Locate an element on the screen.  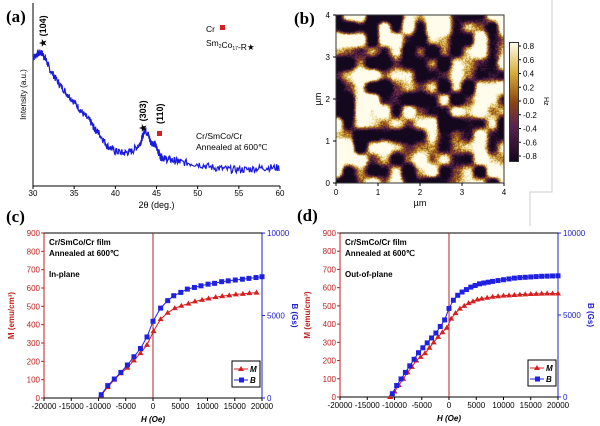
peak-label-104: ★ (104) is located at coordinates (43, 31).